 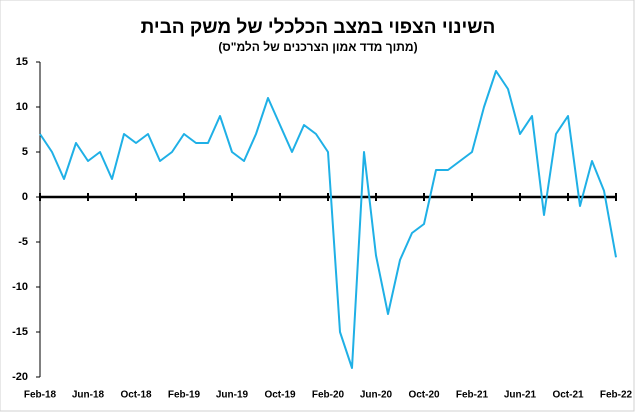 I want to click on y-tick-label: 5, so click(x=25, y=152).